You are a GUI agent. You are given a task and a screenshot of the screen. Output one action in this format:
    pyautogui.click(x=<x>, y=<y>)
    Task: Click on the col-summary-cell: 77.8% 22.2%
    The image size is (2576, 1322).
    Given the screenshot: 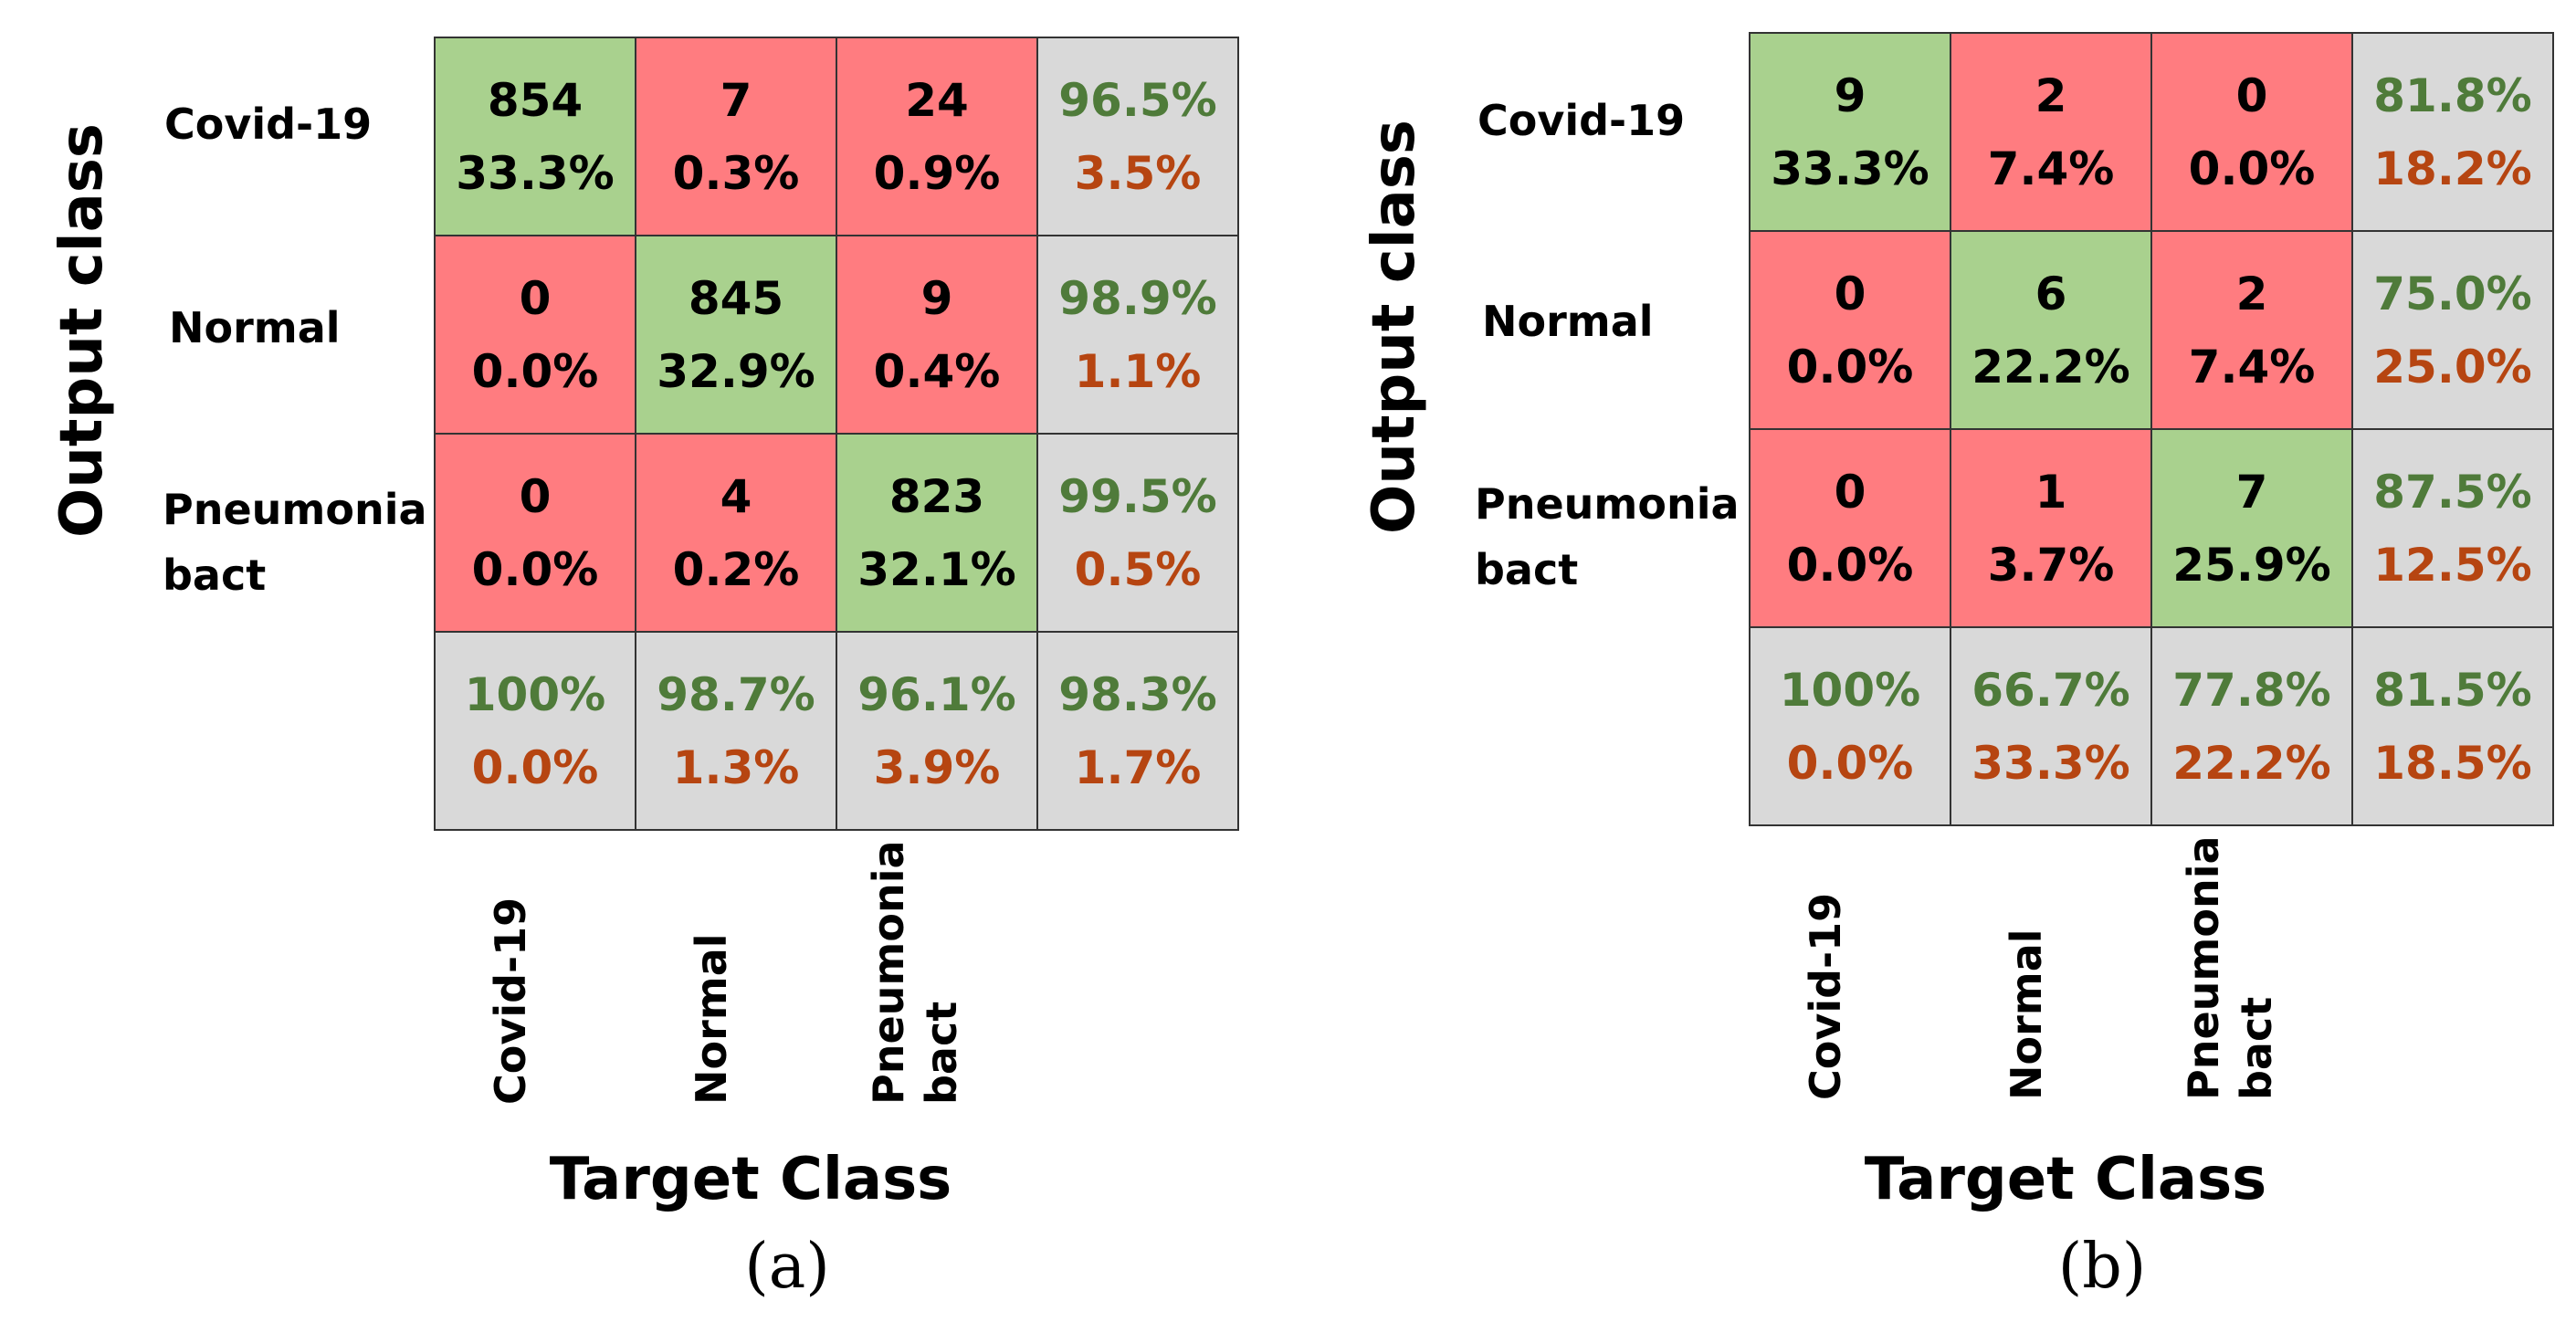 What is the action you would take?
    pyautogui.click(x=2251, y=726)
    